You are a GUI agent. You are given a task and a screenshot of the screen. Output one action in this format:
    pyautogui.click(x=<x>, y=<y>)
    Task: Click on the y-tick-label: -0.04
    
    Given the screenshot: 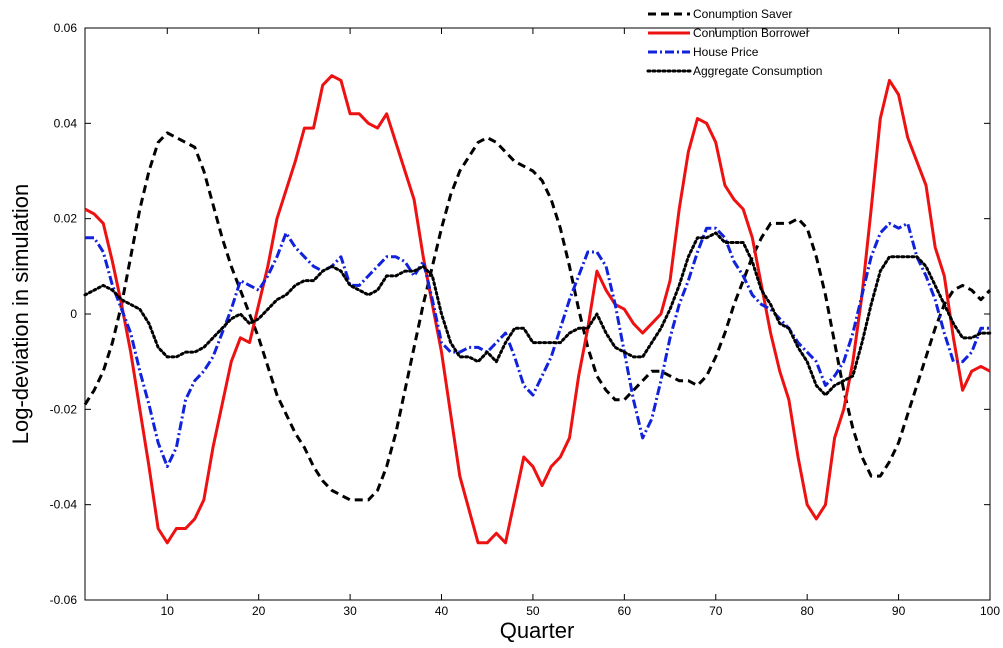 What is the action you would take?
    pyautogui.click(x=64, y=505)
    